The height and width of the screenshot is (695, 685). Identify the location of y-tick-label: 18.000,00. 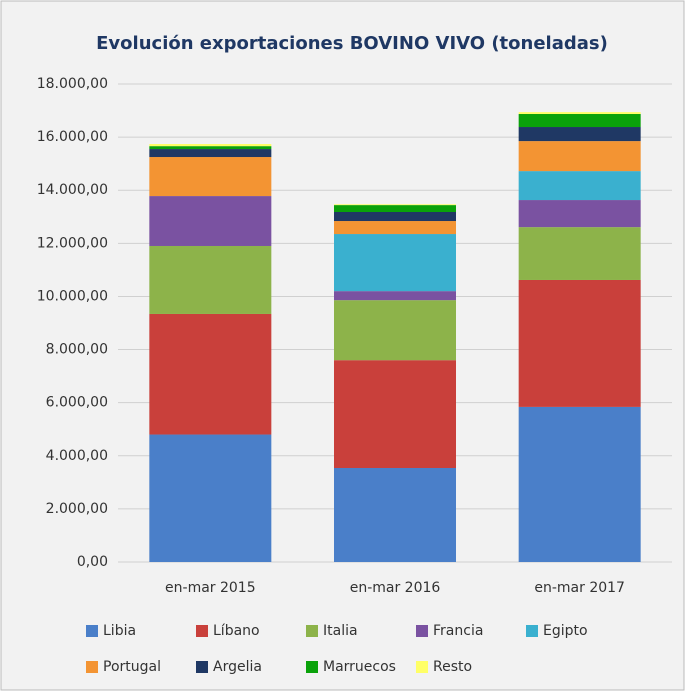
(72, 84).